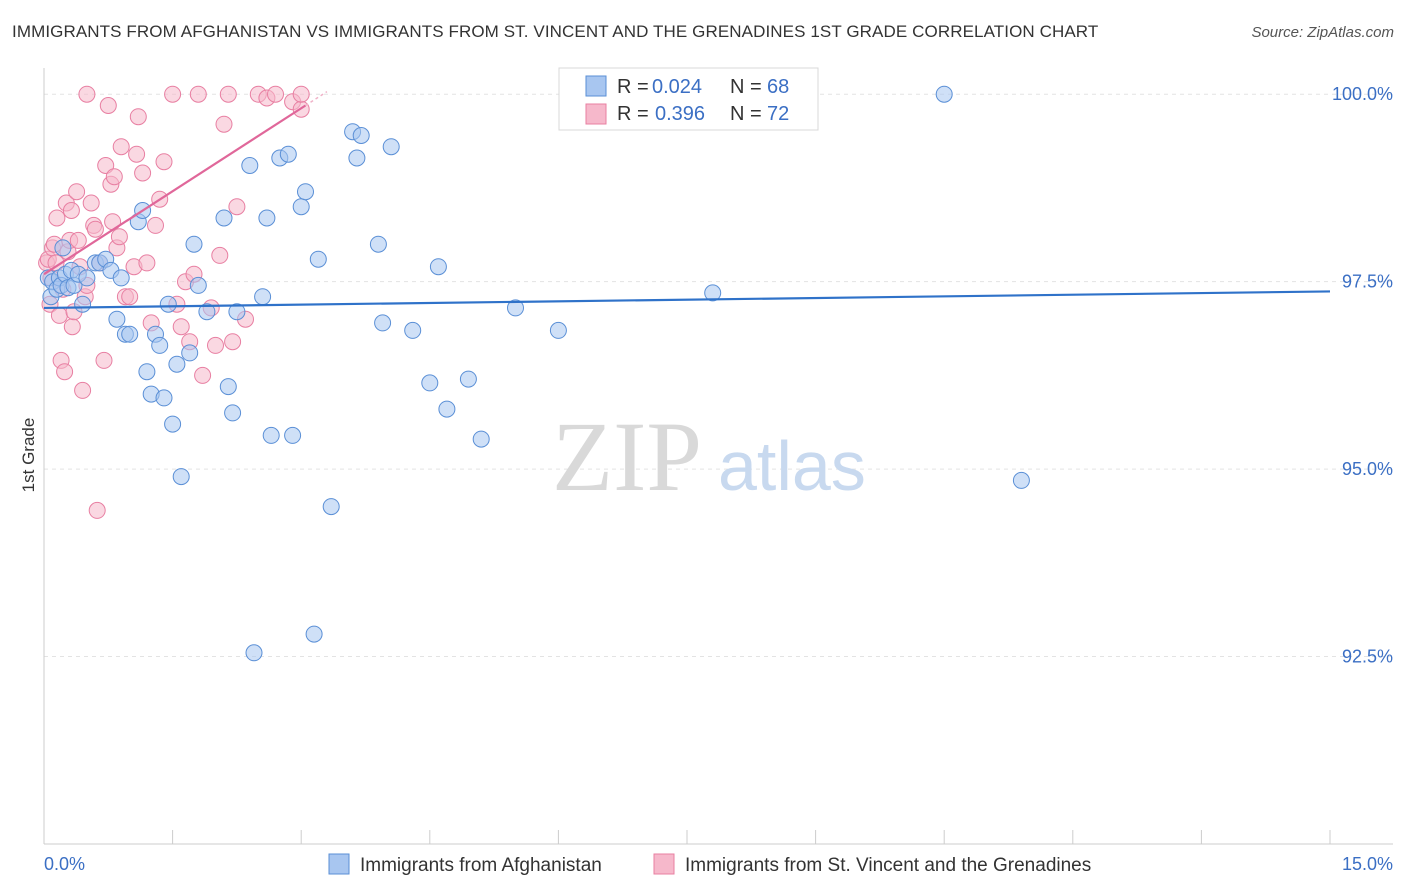 The height and width of the screenshot is (892, 1406). I want to click on x-tick-label-max: 15.0%, so click(1367, 864).